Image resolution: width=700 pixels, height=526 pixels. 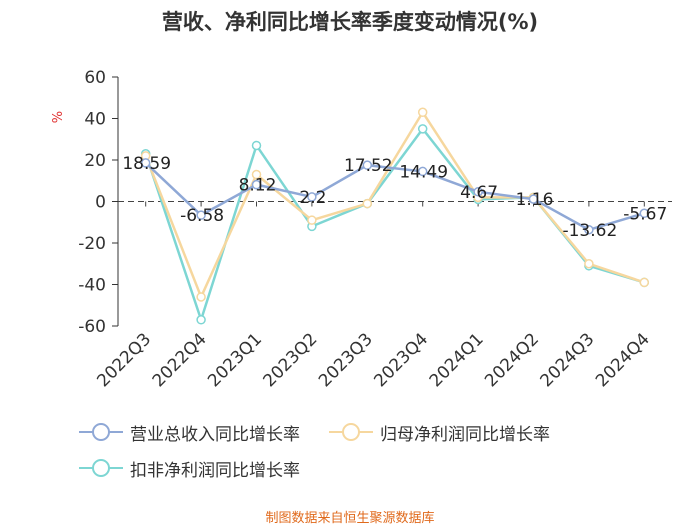 What do you see at coordinates (623, 360) in the screenshot?
I see `x-tick-label: 2024Q4` at bounding box center [623, 360].